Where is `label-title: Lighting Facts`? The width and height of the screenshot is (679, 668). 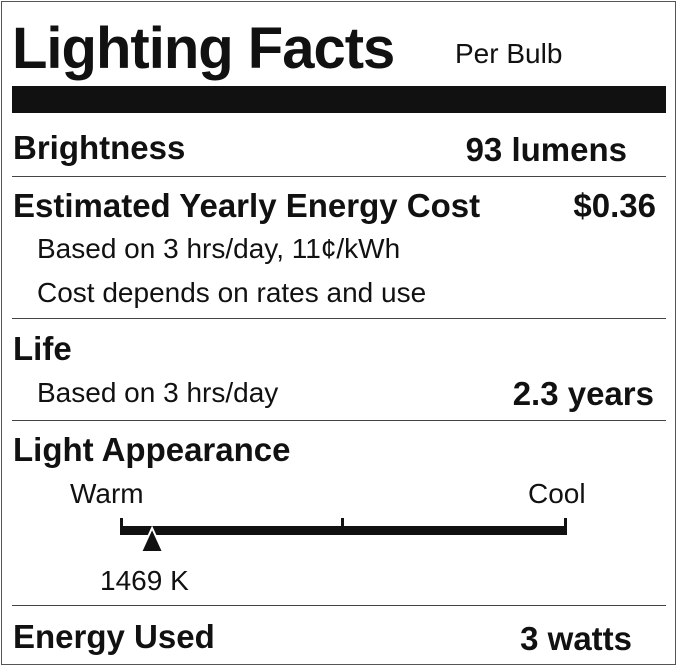 label-title: Lighting Facts is located at coordinates (203, 48).